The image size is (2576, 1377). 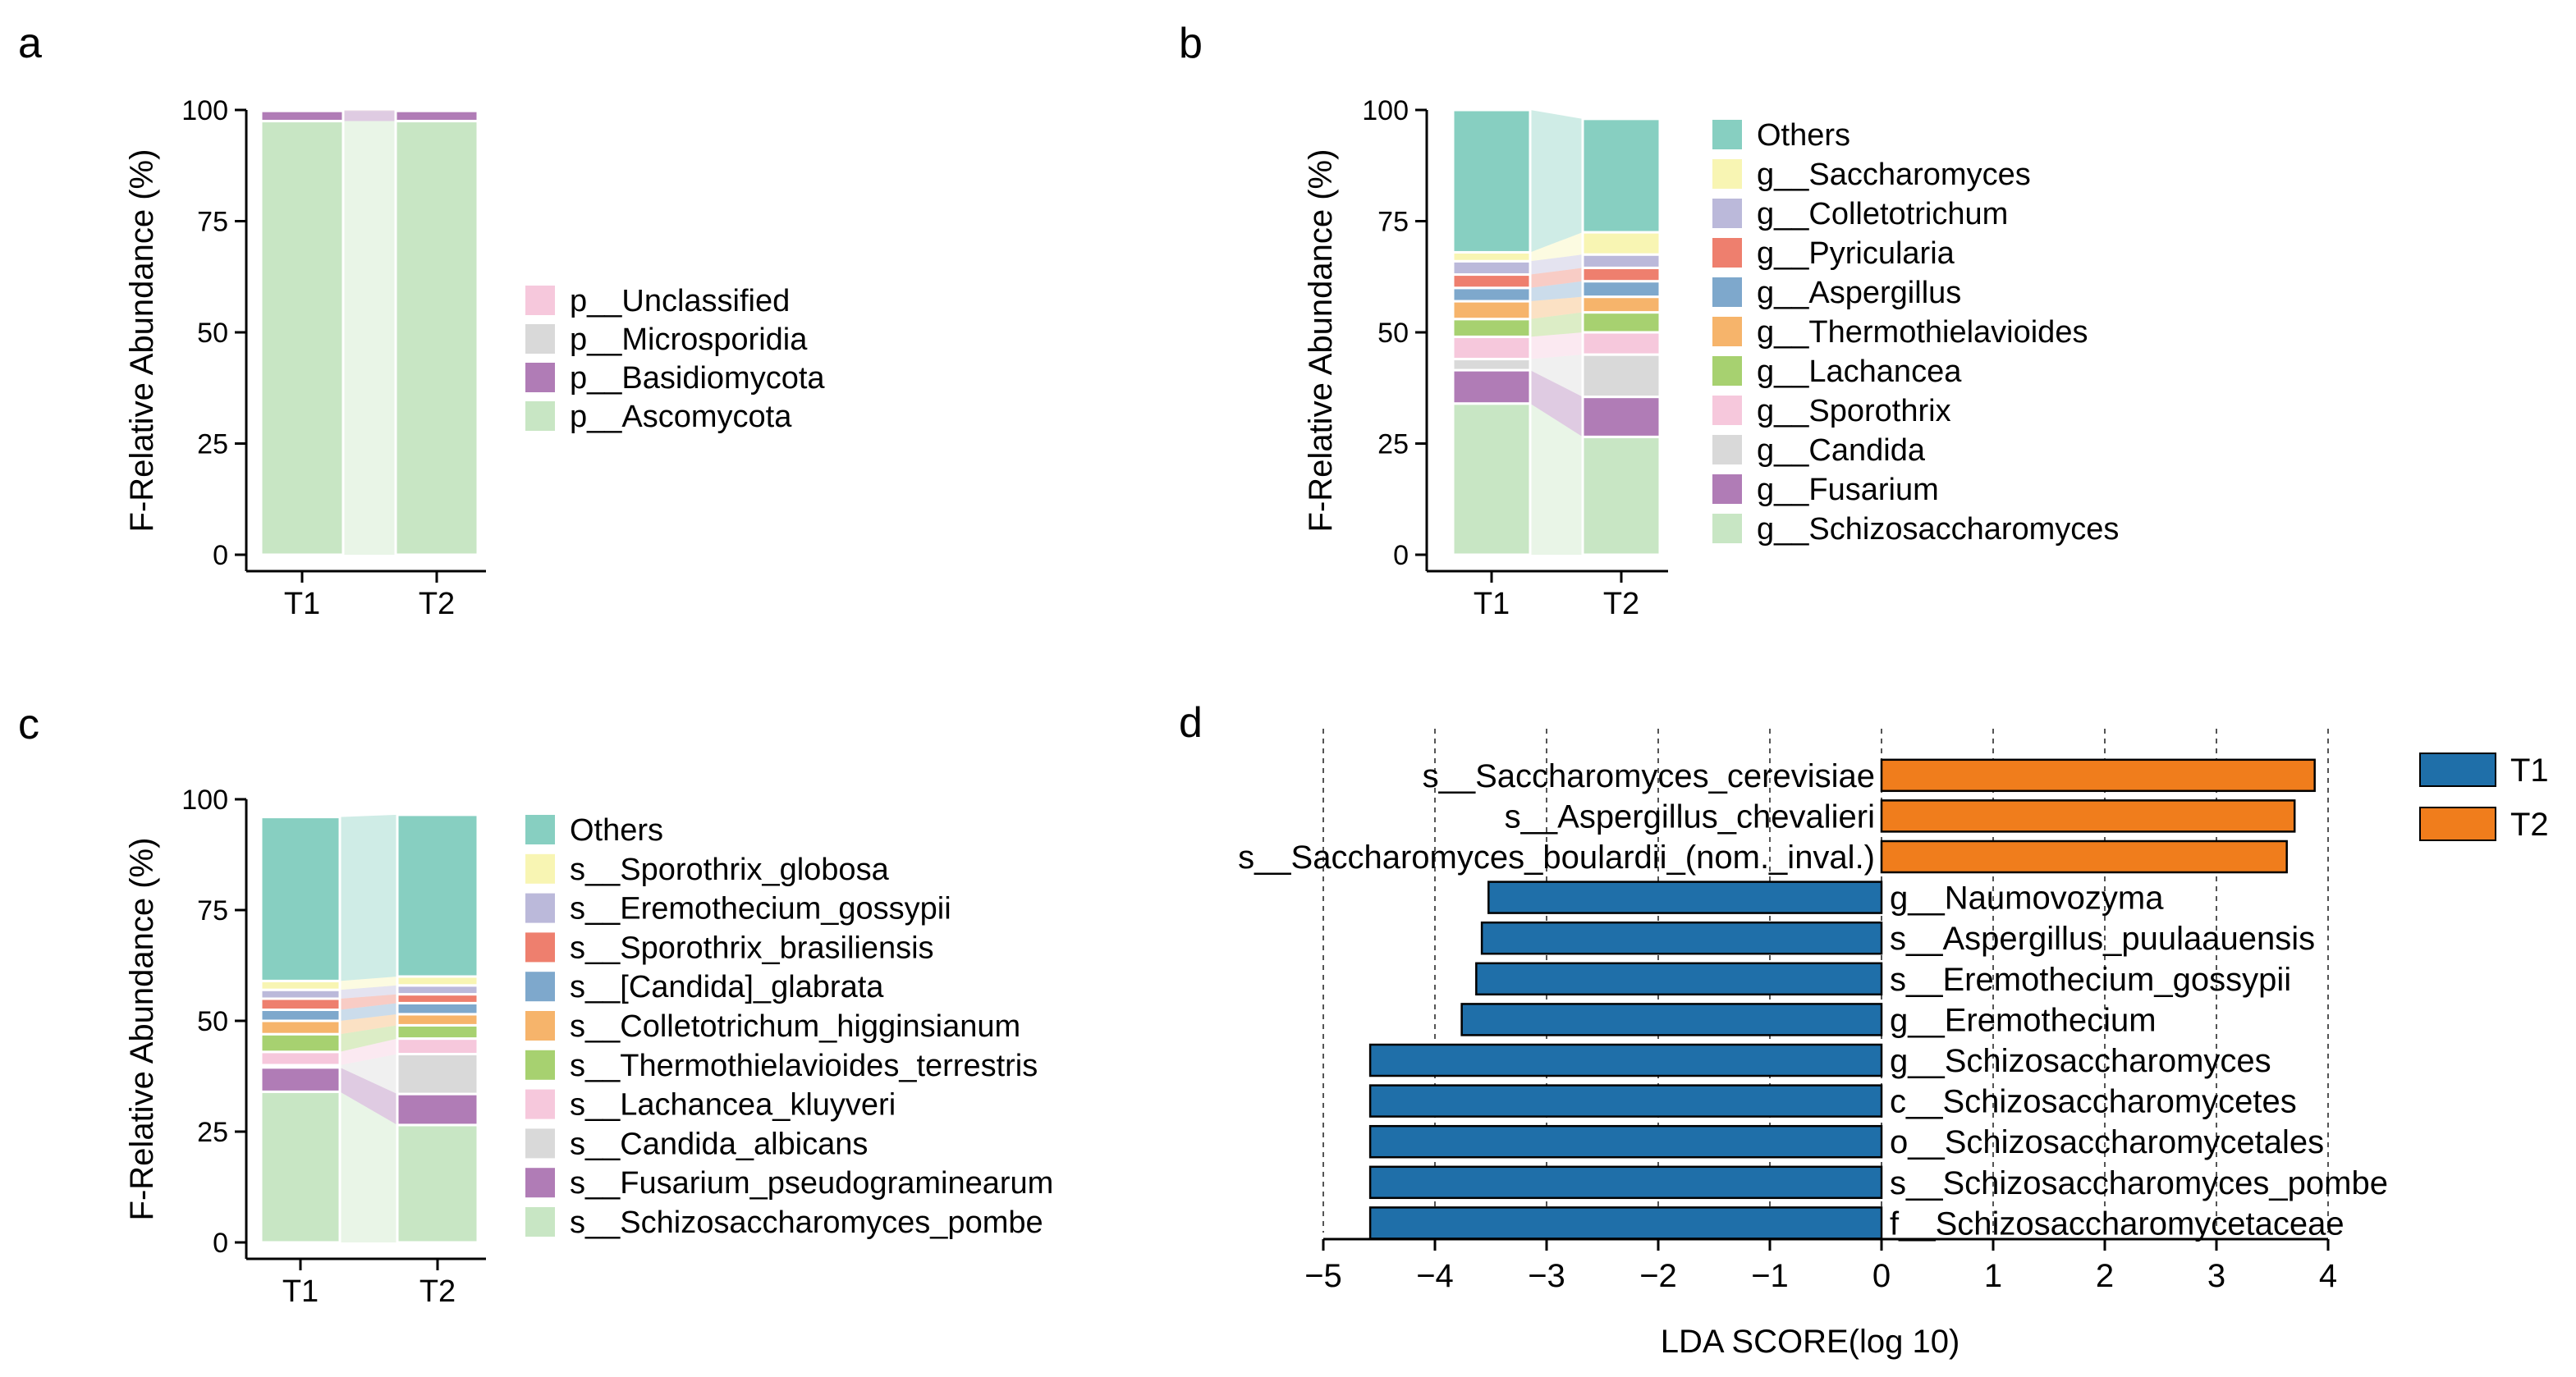 What do you see at coordinates (1626, 1141) in the screenshot?
I see `lda-bar-o-schizosaccharomycetales` at bounding box center [1626, 1141].